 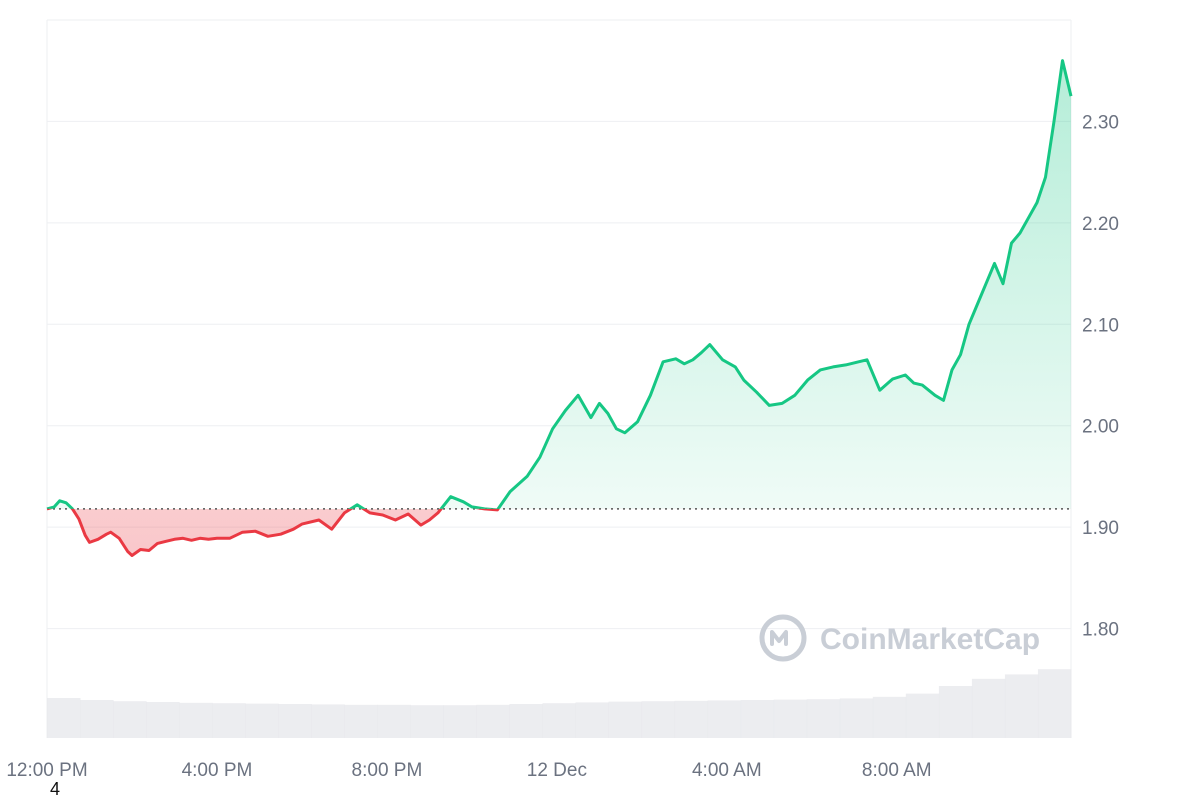 What do you see at coordinates (557, 770) in the screenshot?
I see `x-tick-label: 12 Dec` at bounding box center [557, 770].